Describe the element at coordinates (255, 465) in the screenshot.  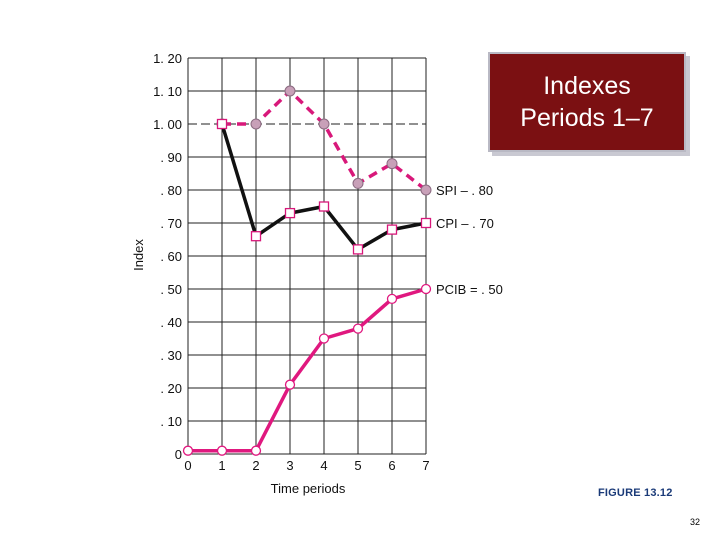
I see `x-tick-label: 2` at that location.